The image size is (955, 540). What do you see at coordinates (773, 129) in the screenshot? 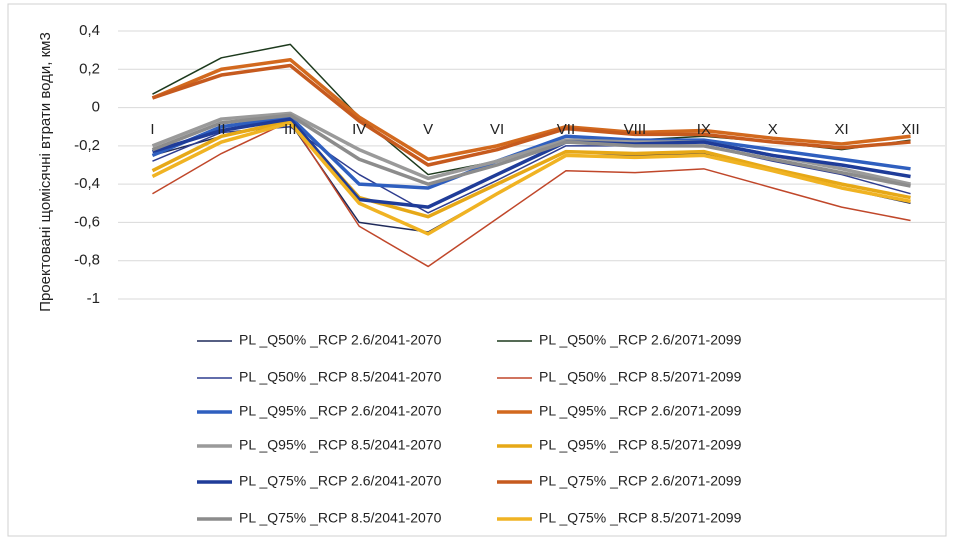
I see `x-tick-label: X` at bounding box center [773, 129].